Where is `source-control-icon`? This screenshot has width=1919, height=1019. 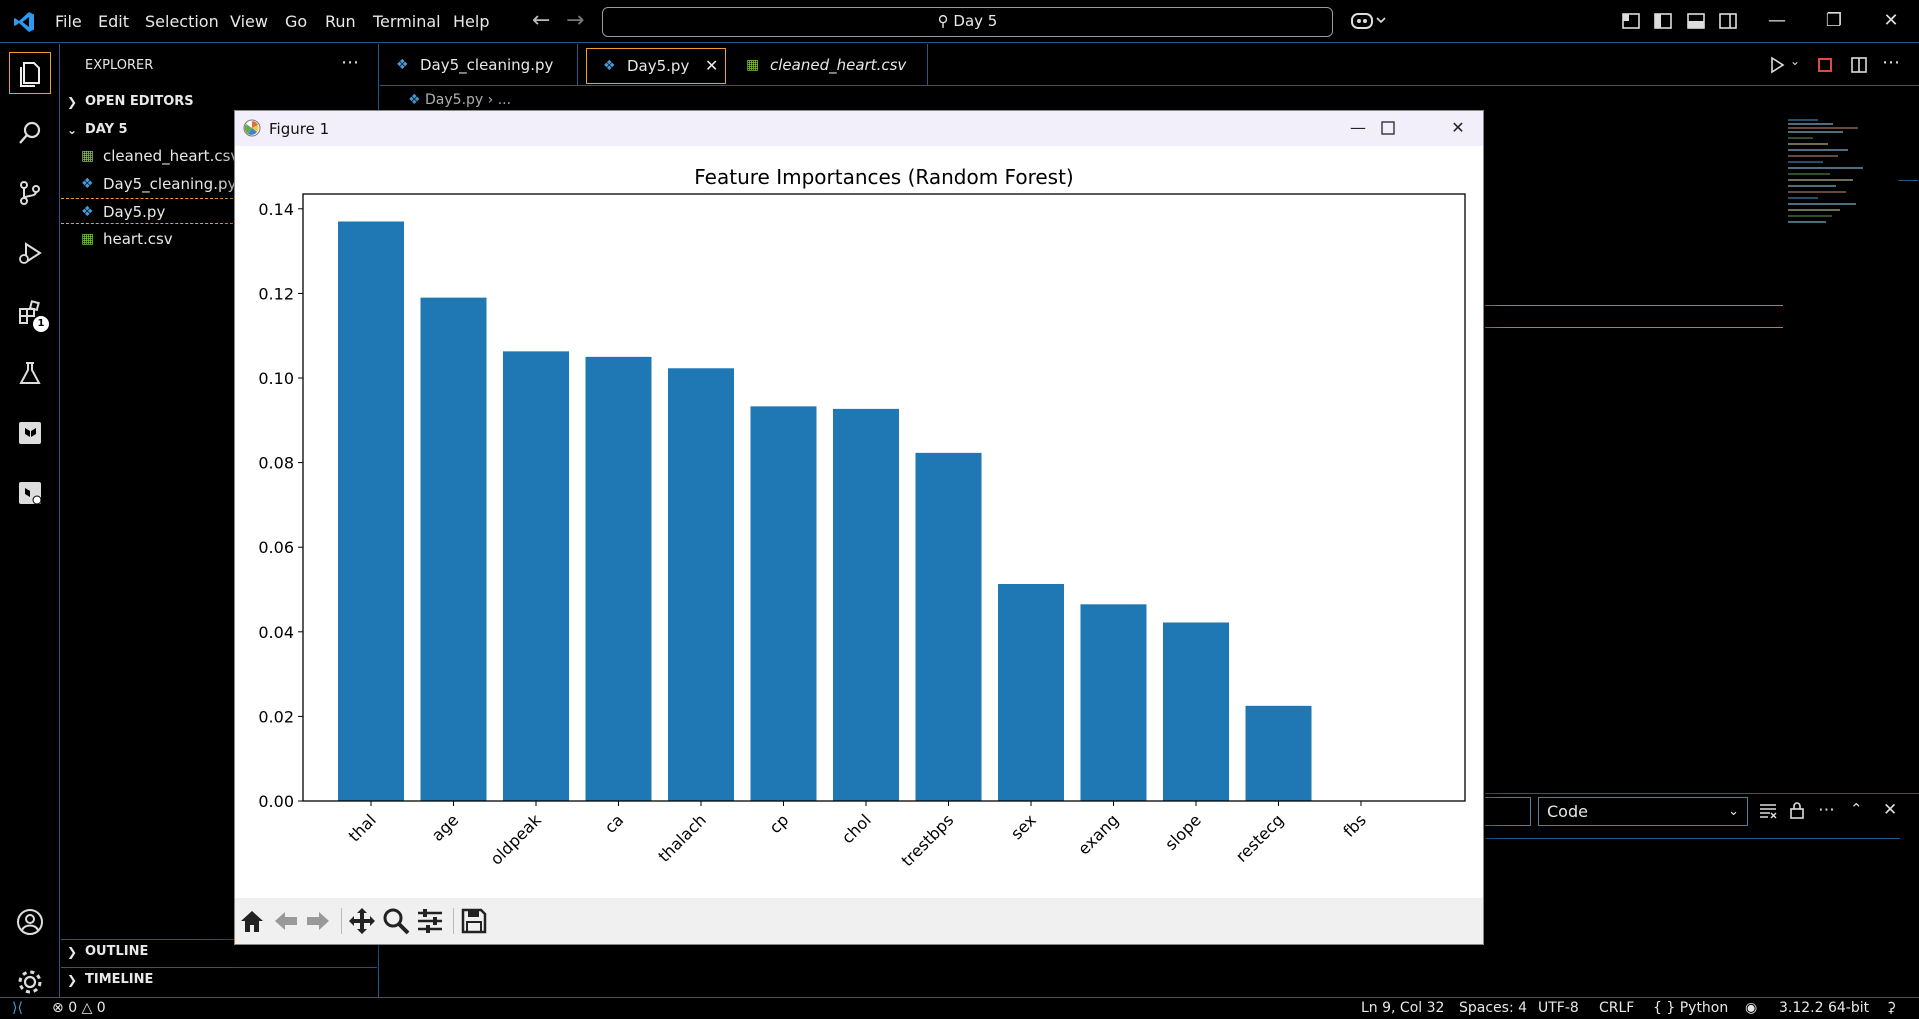 source-control-icon is located at coordinates (30, 193).